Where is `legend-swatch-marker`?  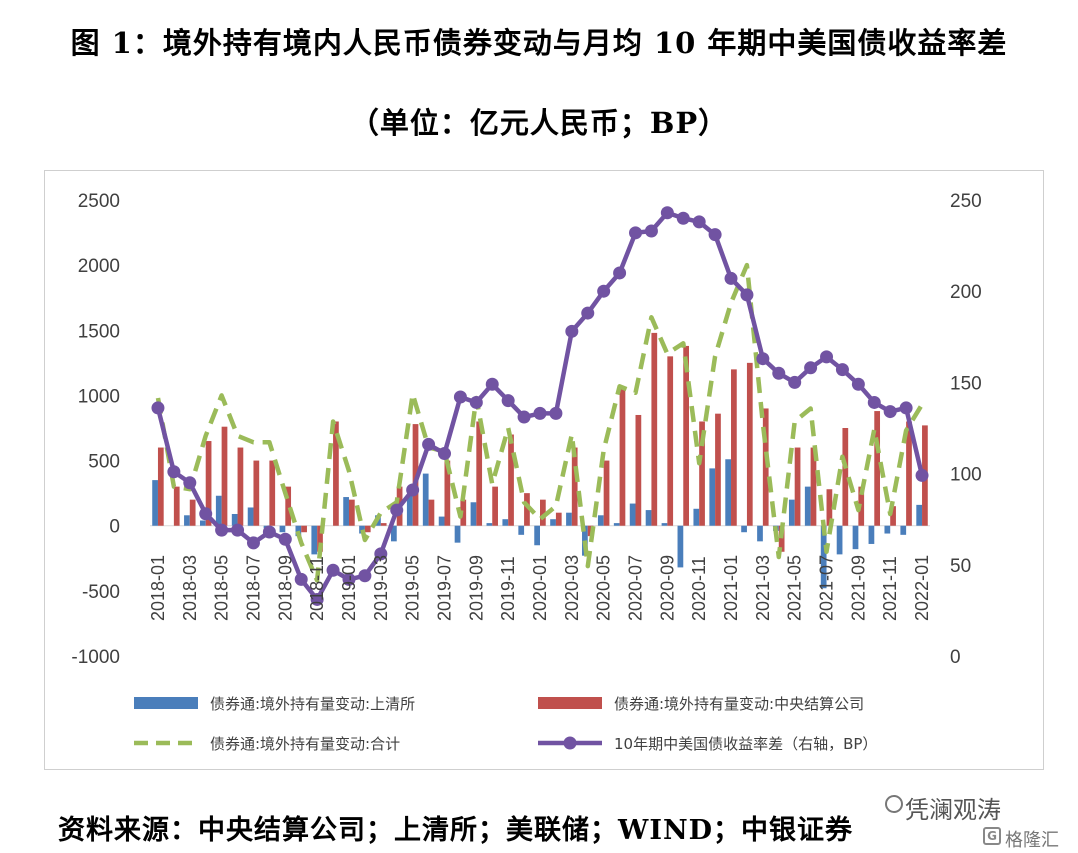 legend-swatch-marker is located at coordinates (570, 743).